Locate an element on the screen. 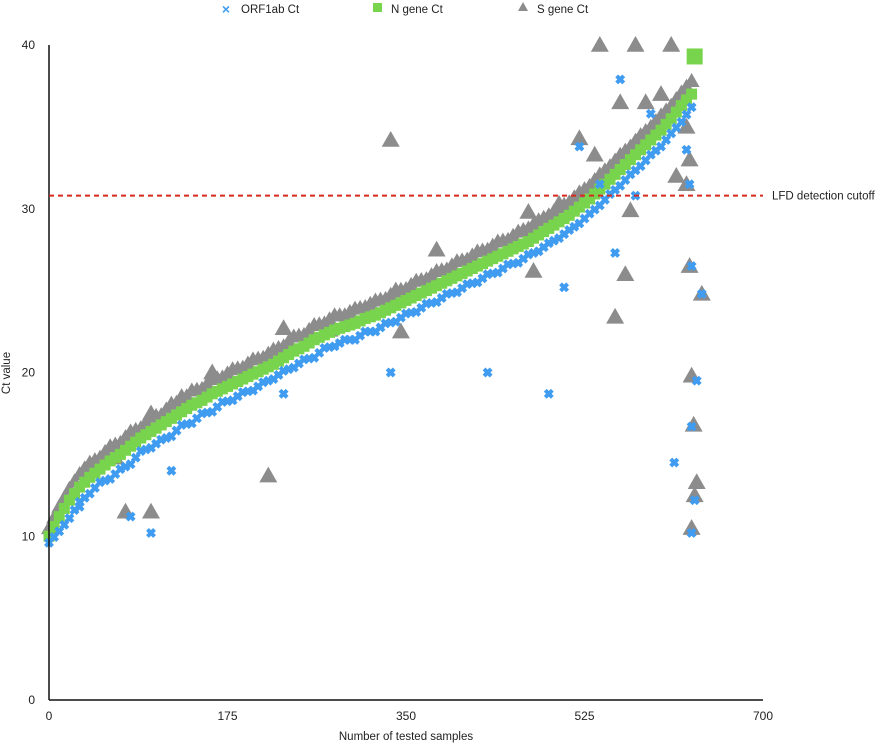 The height and width of the screenshot is (744, 889). legend-s-gene-marker is located at coordinates (523, 6).